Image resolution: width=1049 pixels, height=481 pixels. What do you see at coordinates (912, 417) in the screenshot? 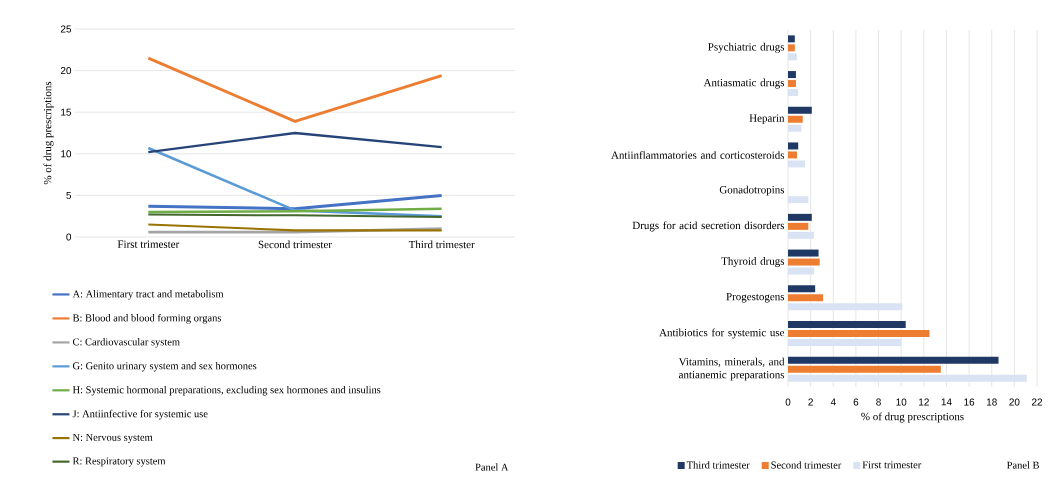
I see `x-axis-title: % of drug prescriptions` at bounding box center [912, 417].